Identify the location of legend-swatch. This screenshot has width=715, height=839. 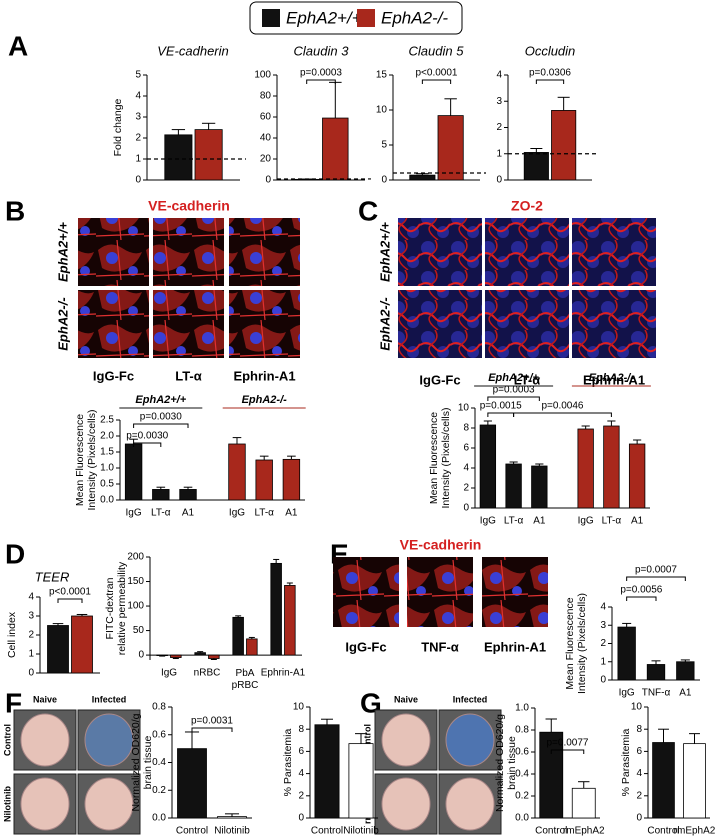
(366, 18).